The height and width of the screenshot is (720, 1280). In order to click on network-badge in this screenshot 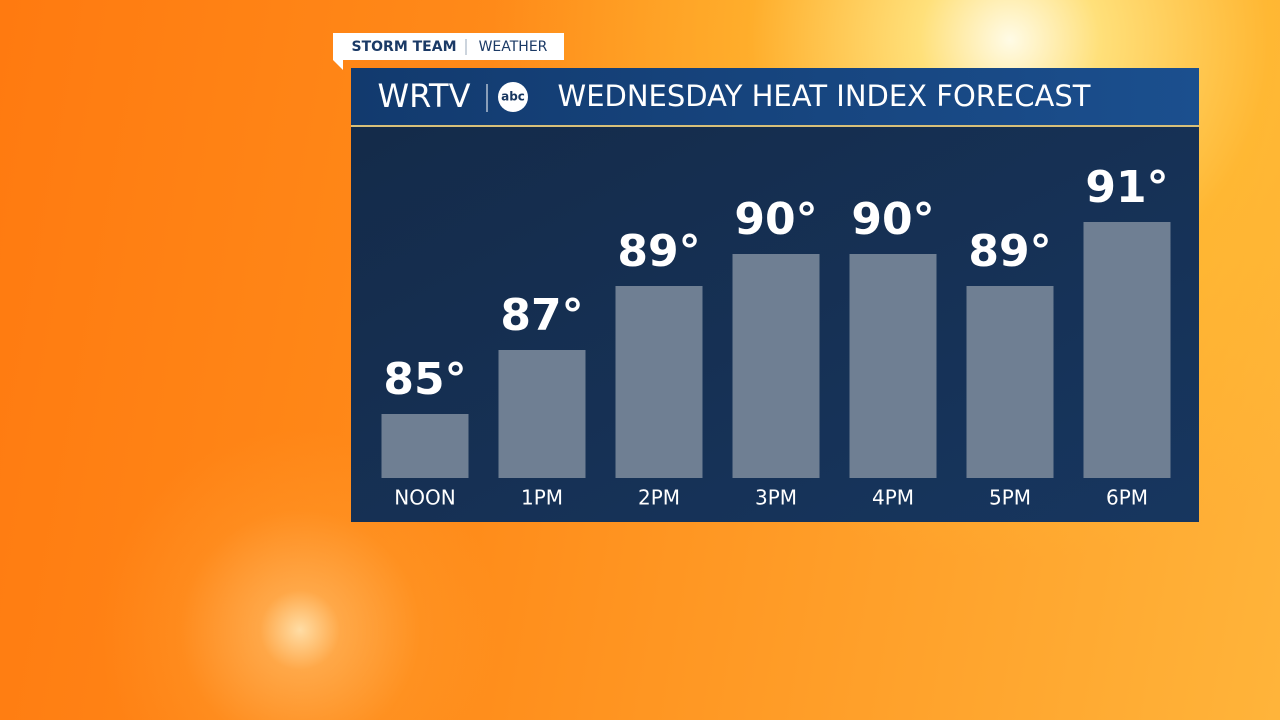, I will do `click(513, 97)`.